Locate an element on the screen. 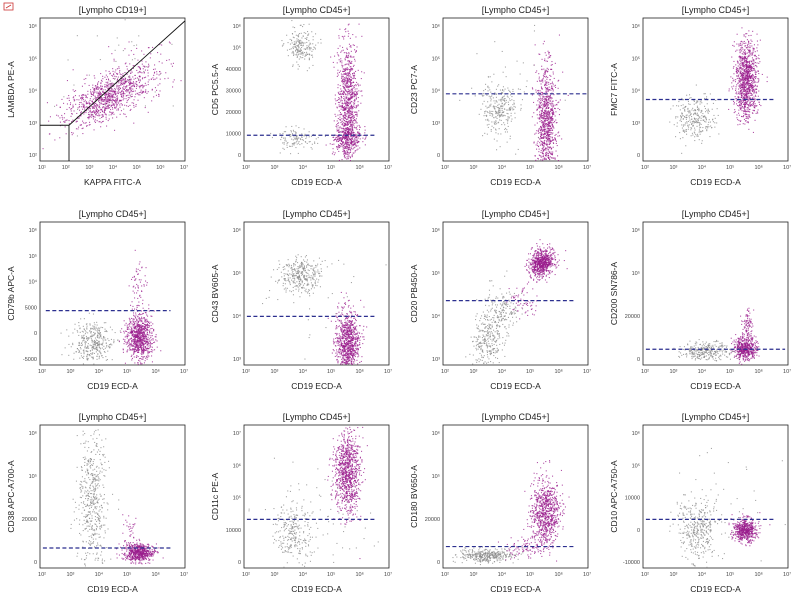  x-axis-label: CD19 ECD-A is located at coordinates (515, 182).